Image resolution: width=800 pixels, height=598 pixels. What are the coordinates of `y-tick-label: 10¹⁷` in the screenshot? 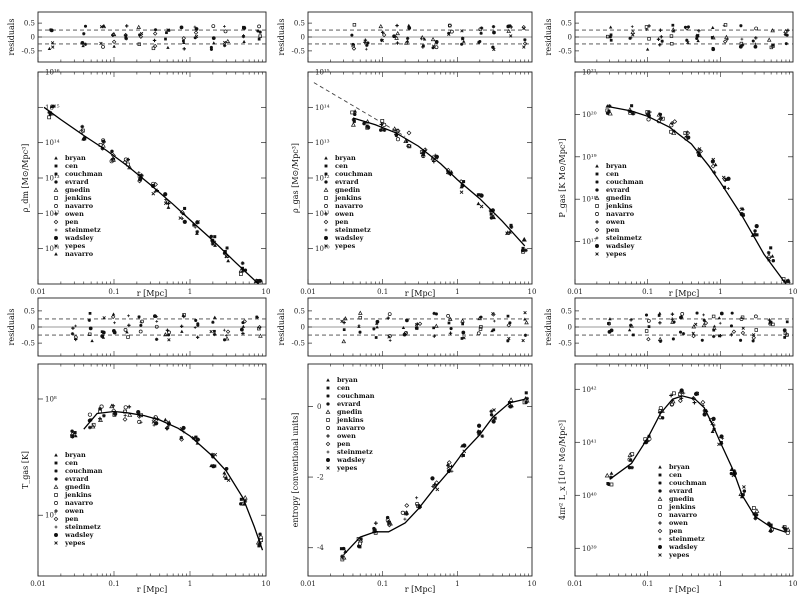 It's located at (589, 242).